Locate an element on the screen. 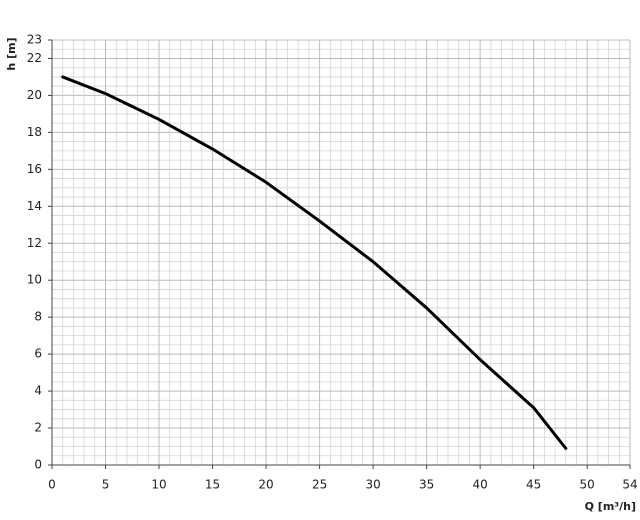 The width and height of the screenshot is (640, 520). x-tick-label: 10 is located at coordinates (158, 485).